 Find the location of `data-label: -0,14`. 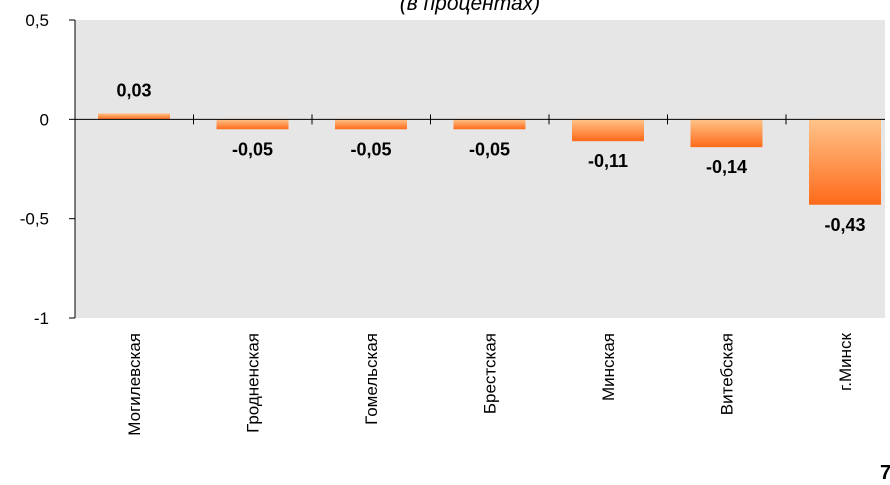

data-label: -0,14 is located at coordinates (726, 167).